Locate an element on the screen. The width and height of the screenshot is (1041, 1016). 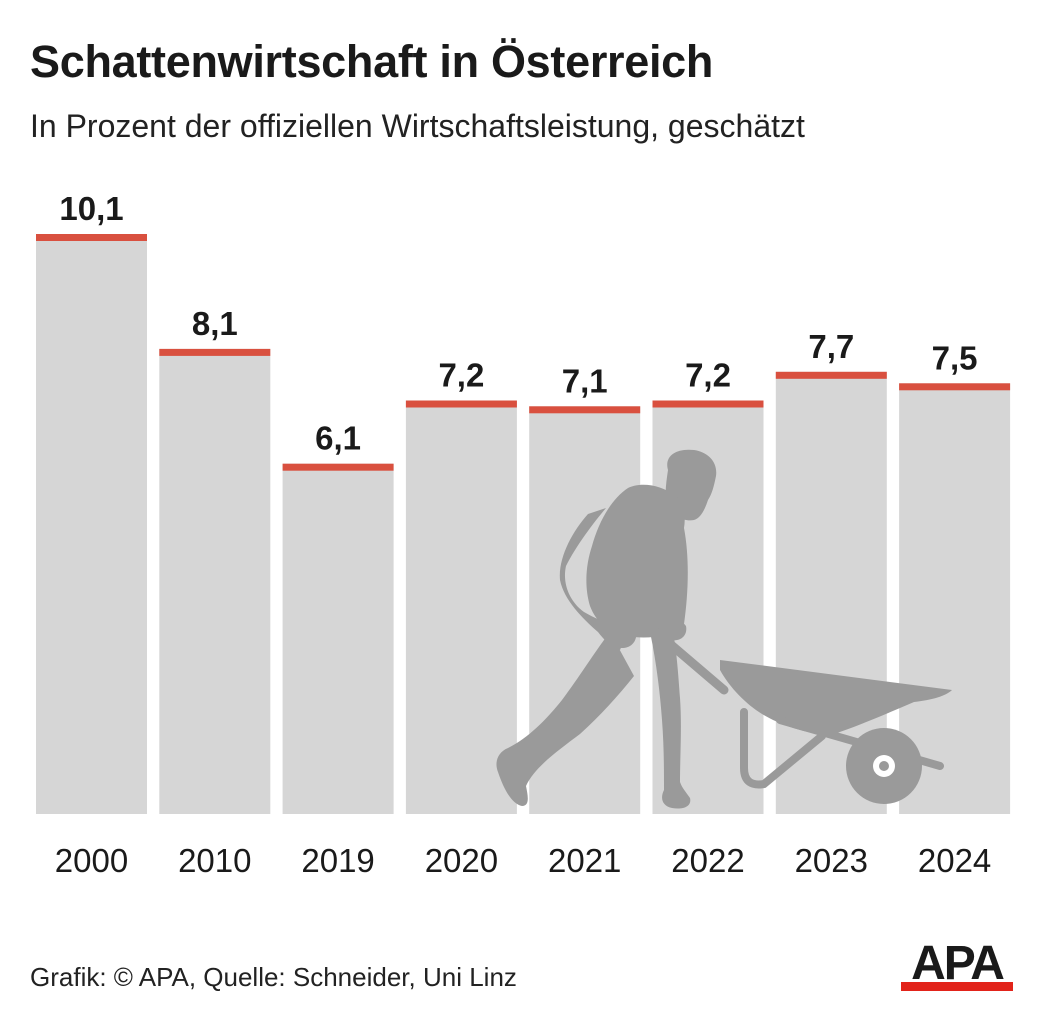
wheelbarrow-tub is located at coordinates (836, 697).